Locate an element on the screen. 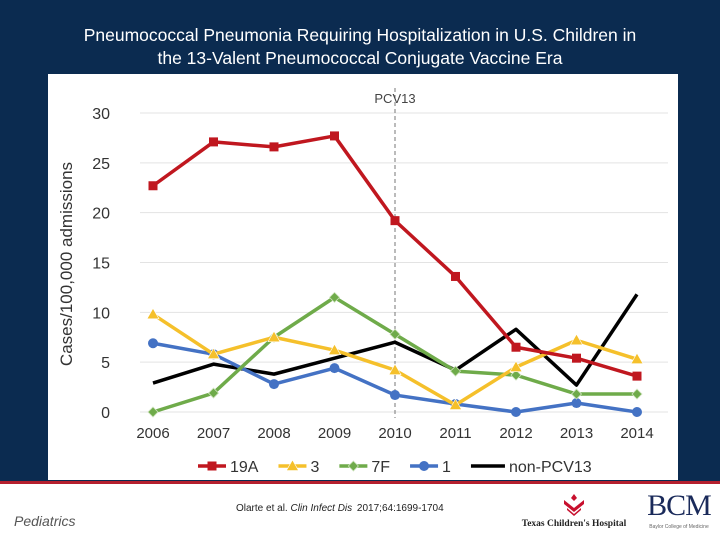  bcm-logo: BCM Baylor College of Medicine is located at coordinates (679, 510).